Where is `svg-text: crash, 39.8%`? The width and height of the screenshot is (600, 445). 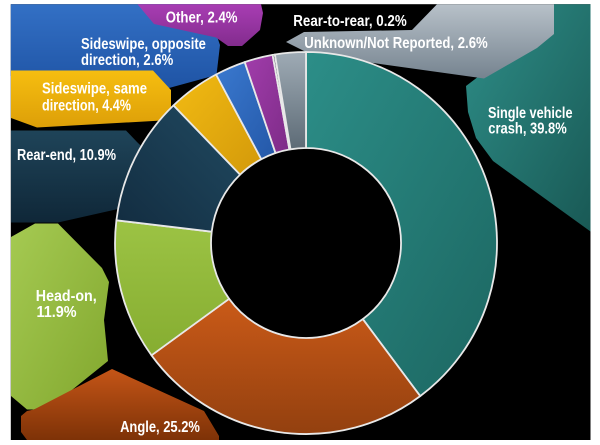
svg-text: crash, 39.8% is located at coordinates (527, 129).